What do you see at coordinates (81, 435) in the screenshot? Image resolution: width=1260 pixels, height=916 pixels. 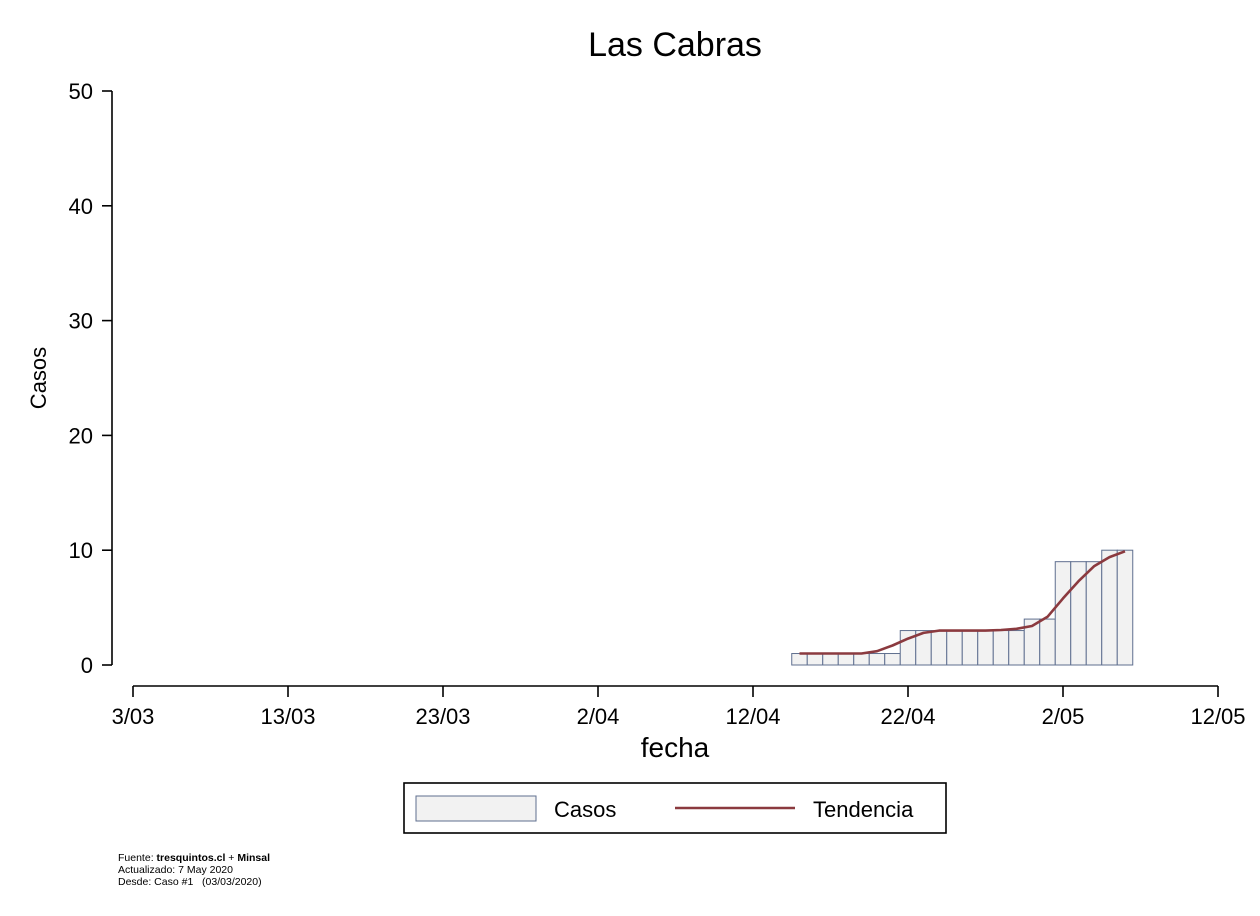 I see `y-tick-label: 20` at bounding box center [81, 435].